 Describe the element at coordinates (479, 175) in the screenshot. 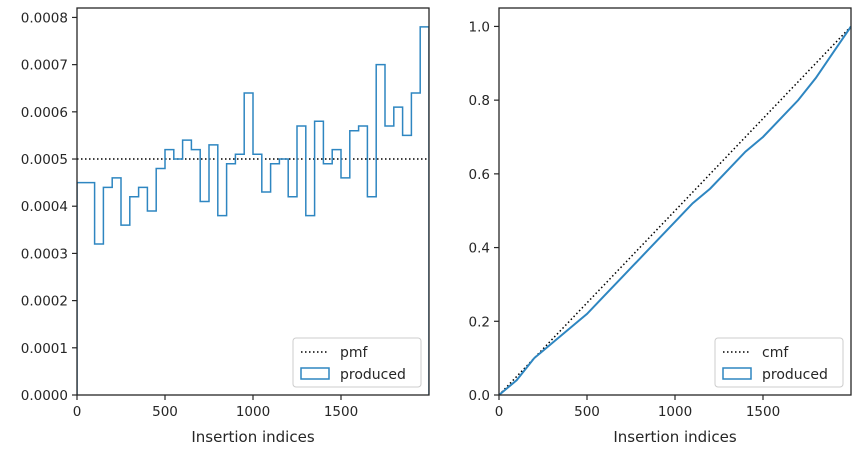

I see `y-tick-label: 0.6` at that location.